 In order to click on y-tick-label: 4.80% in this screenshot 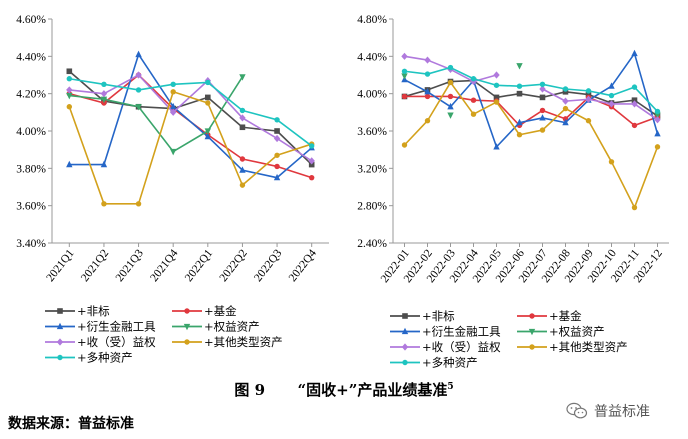, I will do `click(372, 20)`.